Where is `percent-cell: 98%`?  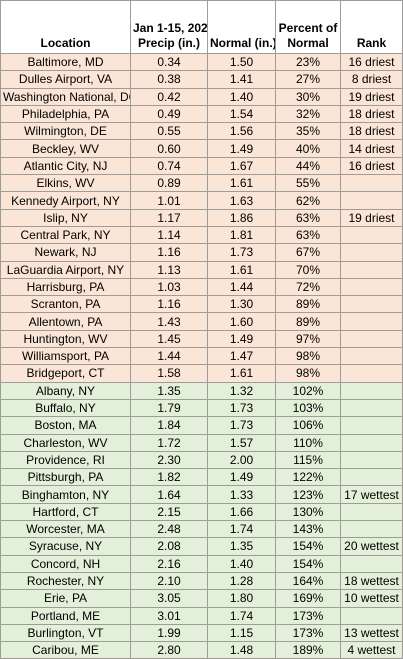
percent-cell: 98% is located at coordinates (308, 356).